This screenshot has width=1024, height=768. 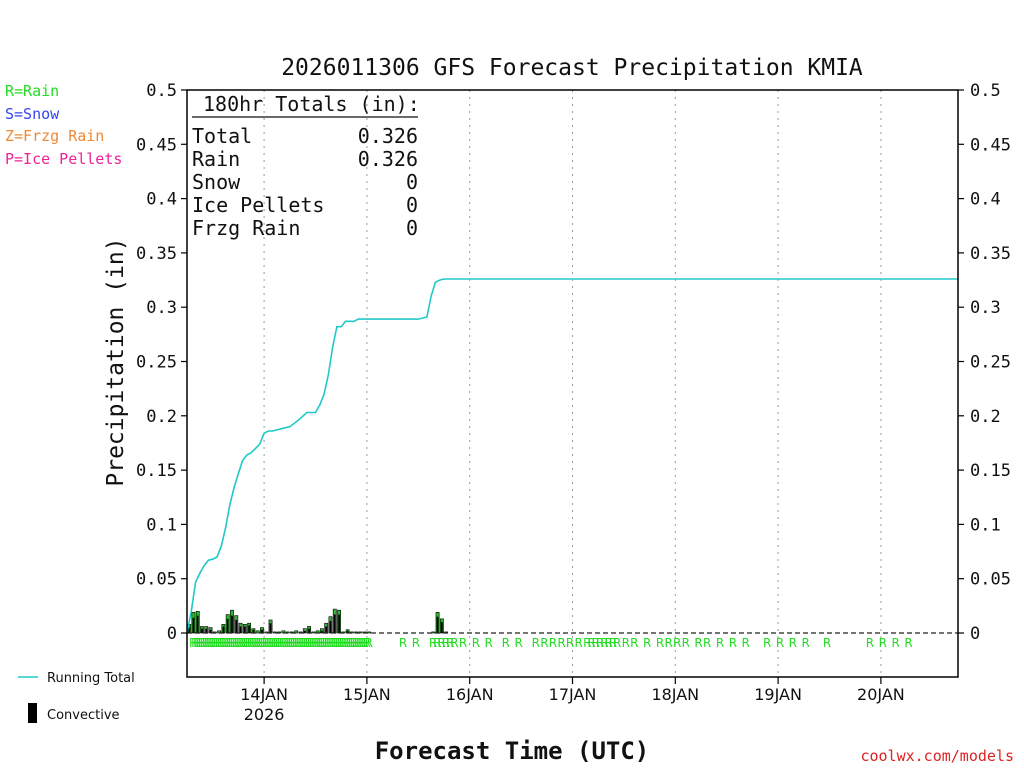 I want to click on type-marker-104: R, so click(x=596, y=643).